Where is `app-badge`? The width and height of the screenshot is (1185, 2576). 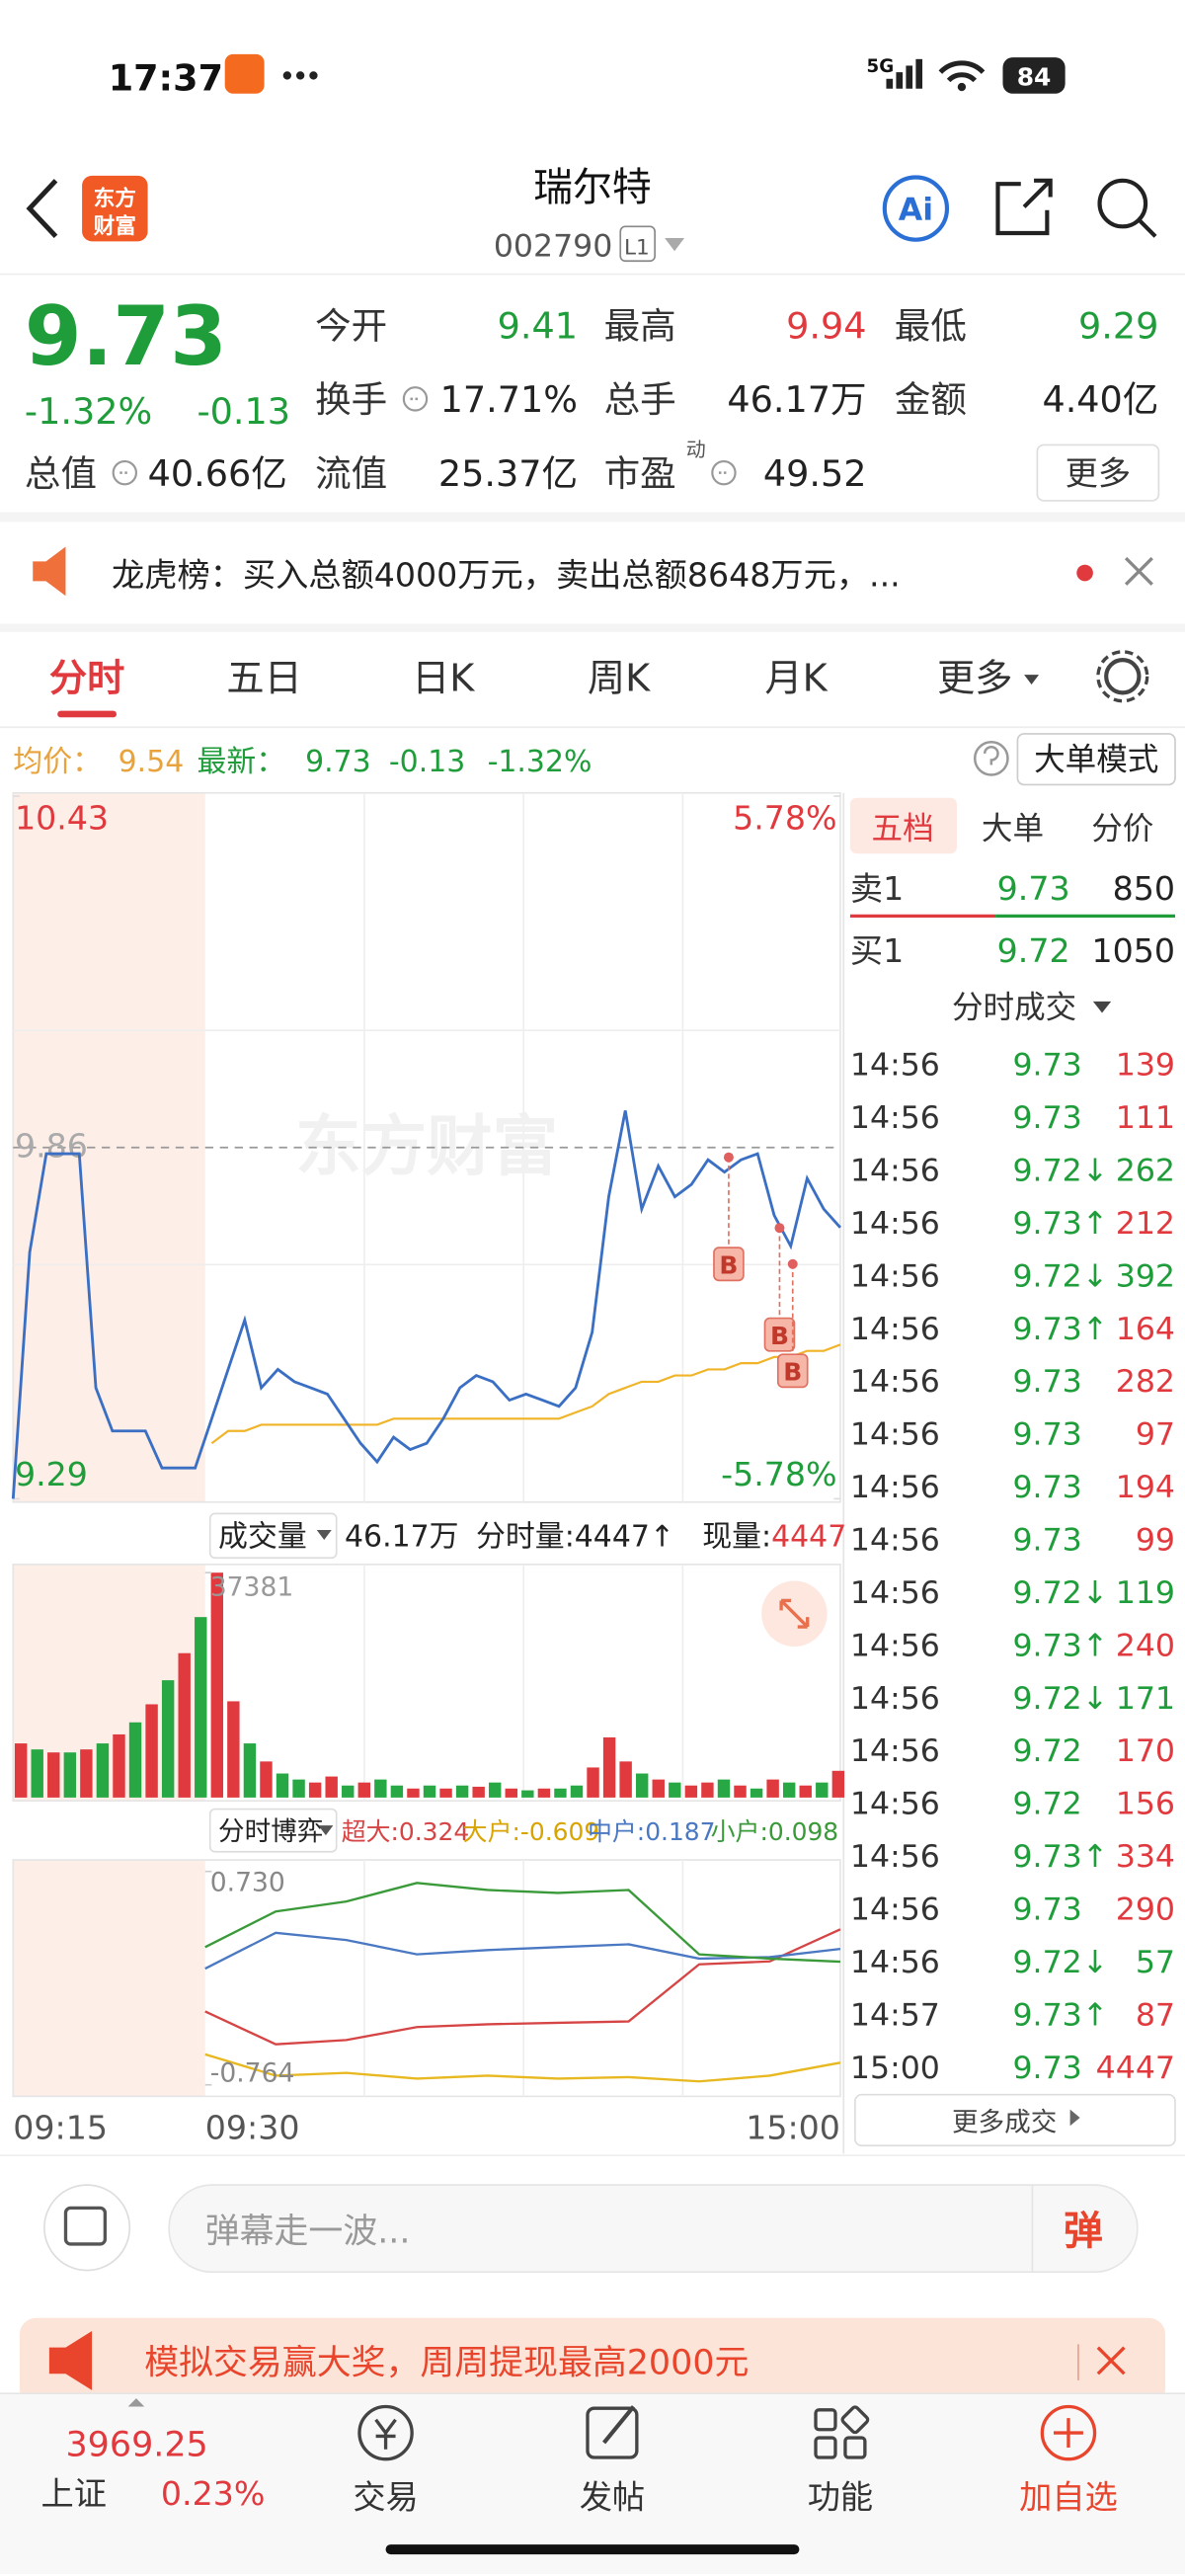
app-badge is located at coordinates (245, 73).